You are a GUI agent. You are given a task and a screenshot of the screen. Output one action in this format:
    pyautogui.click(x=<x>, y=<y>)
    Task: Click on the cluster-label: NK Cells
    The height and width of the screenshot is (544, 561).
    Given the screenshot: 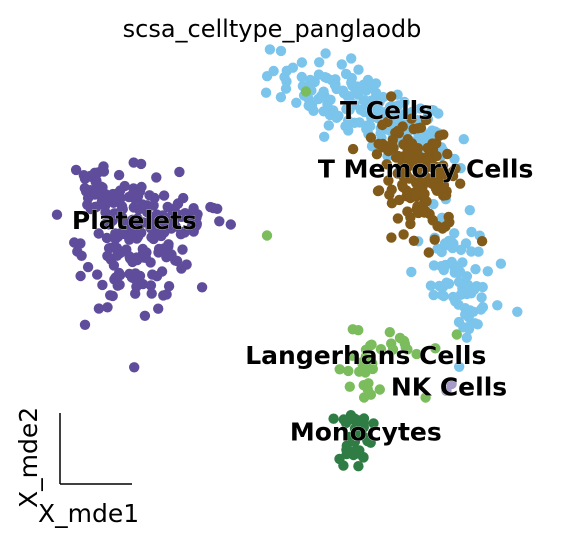 What is the action you would take?
    pyautogui.click(x=449, y=387)
    